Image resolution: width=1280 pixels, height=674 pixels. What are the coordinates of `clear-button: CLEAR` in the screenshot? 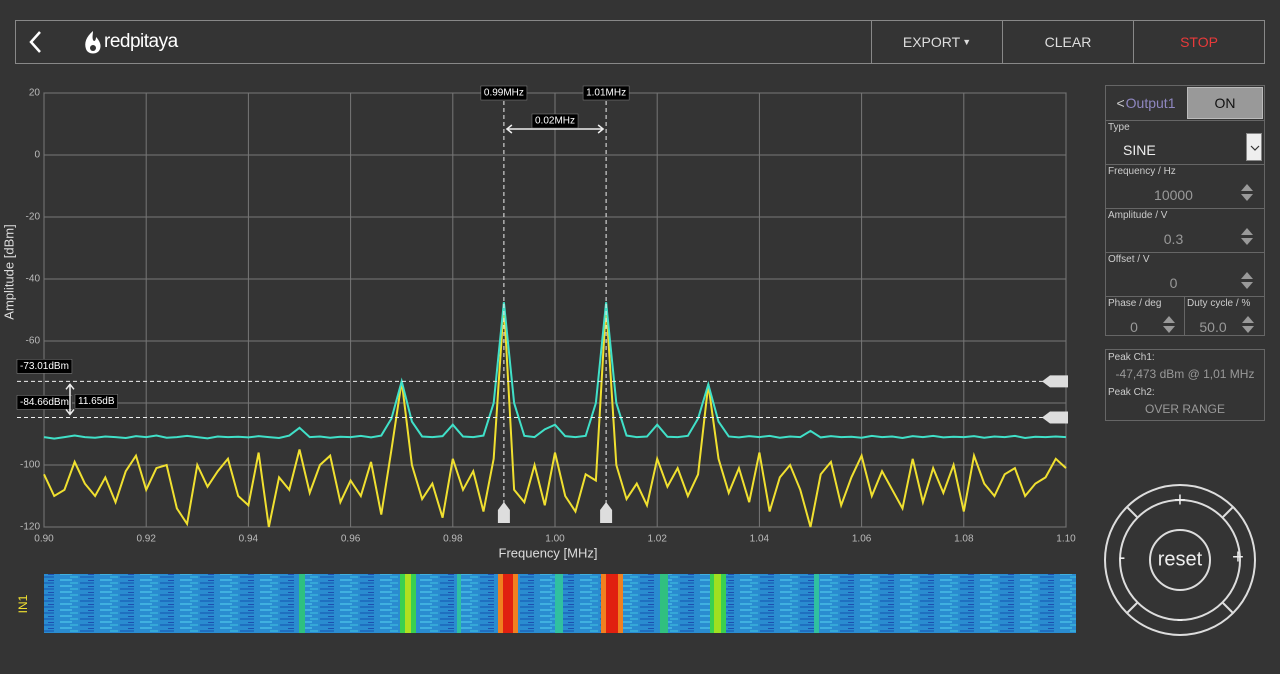 It's located at (1067, 42).